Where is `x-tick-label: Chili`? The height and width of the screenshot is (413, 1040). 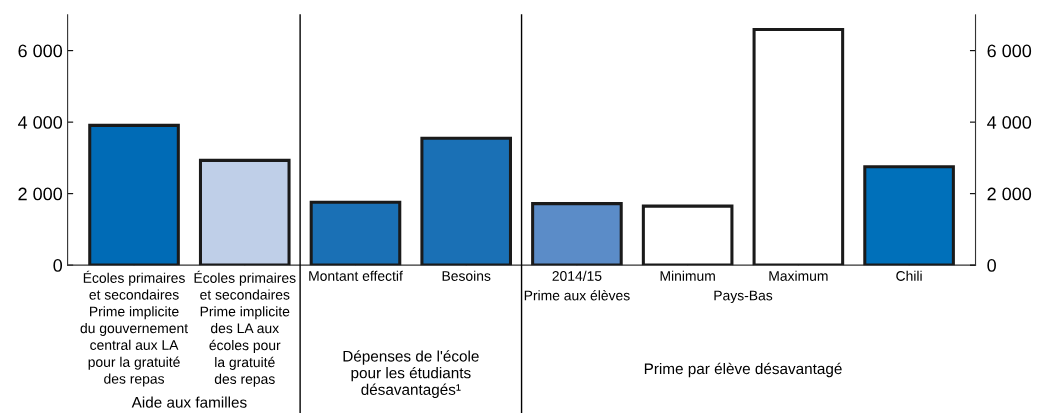 x-tick-label: Chili is located at coordinates (909, 275).